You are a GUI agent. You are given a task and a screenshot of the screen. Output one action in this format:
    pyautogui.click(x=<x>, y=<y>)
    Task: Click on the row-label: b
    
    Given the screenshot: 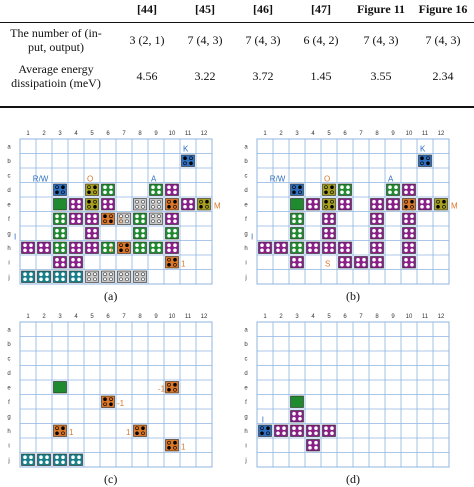 What is the action you would take?
    pyautogui.click(x=246, y=345)
    